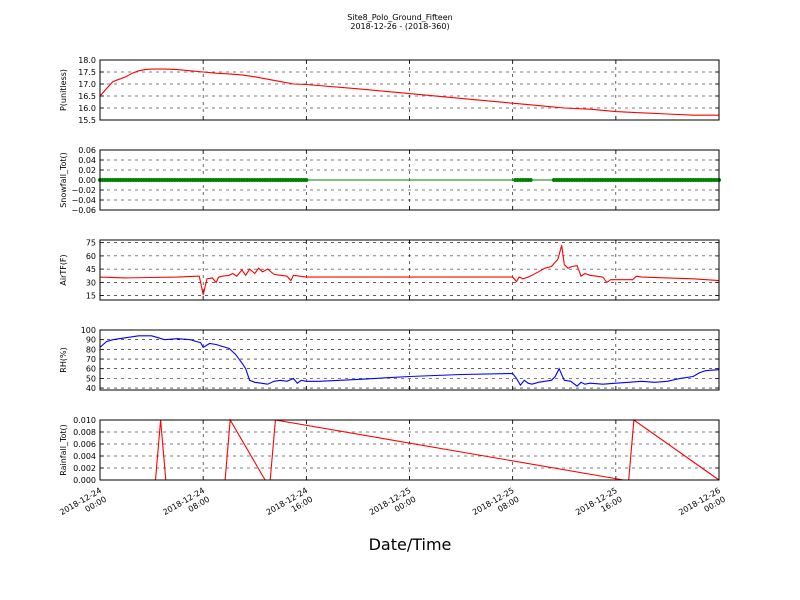 The width and height of the screenshot is (800, 600). I want to click on y-tick-label: 0.002, so click(84, 468).